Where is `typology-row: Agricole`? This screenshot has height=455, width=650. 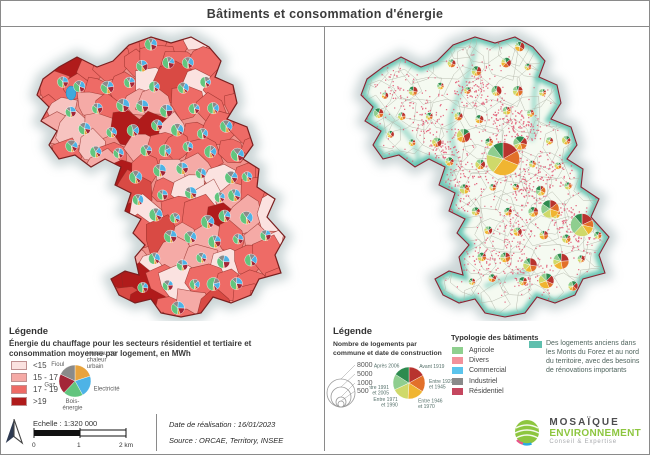
typology-row: Agricole is located at coordinates (479, 350).